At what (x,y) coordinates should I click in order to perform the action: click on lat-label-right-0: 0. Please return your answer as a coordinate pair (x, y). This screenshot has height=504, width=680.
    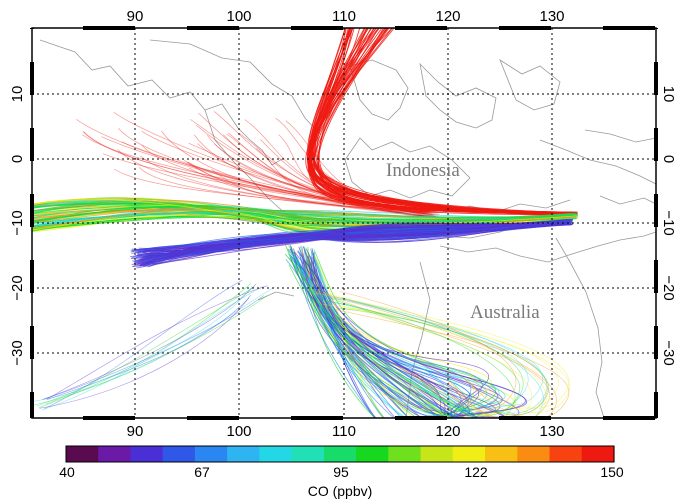
    Looking at the image, I should click on (668, 159).